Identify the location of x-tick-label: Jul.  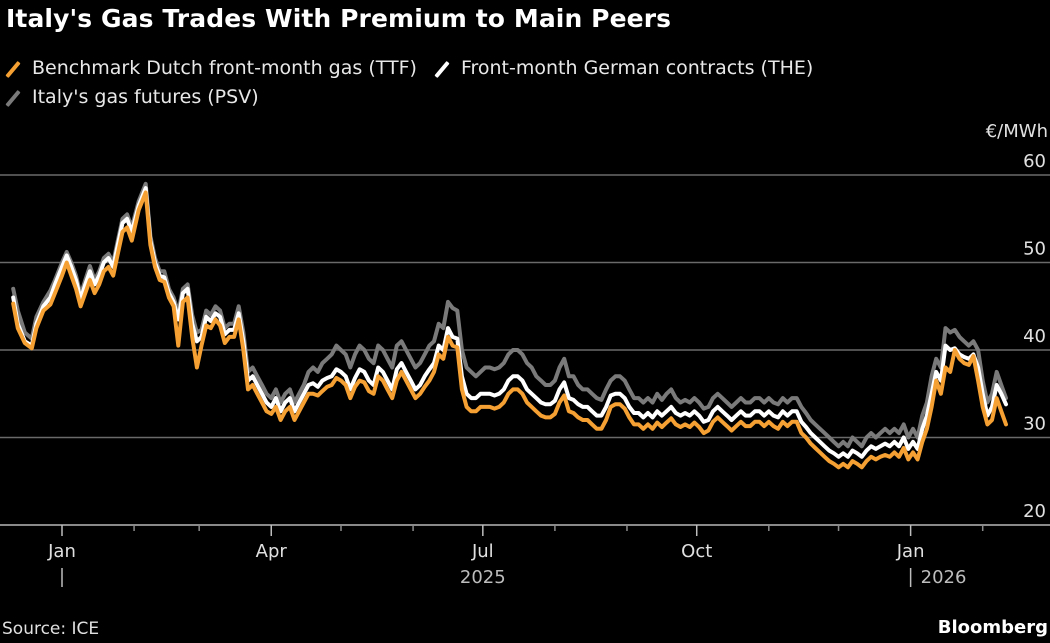
(482, 551).